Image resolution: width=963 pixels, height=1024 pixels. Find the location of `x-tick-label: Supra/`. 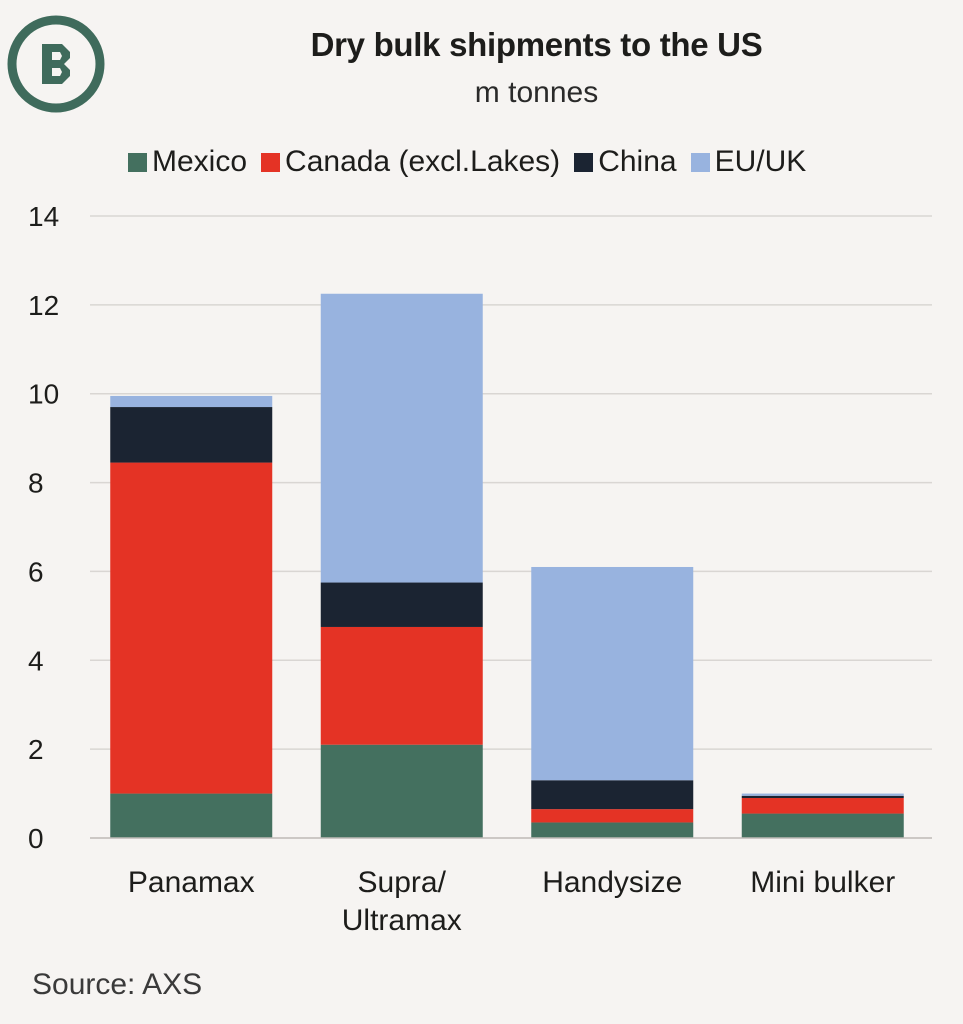

x-tick-label: Supra/ is located at coordinates (402, 882).